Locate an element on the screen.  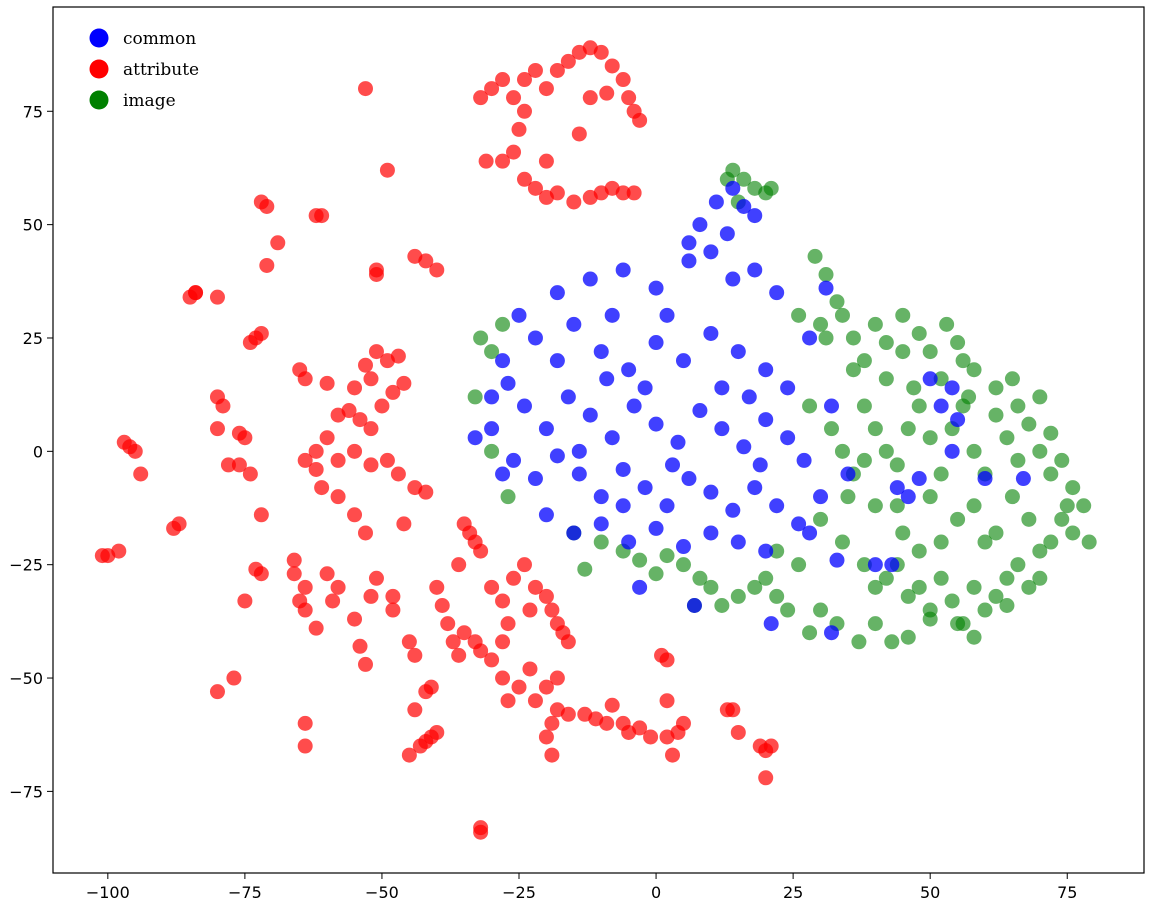
y-tick-label: 50 is located at coordinates (33, 225).